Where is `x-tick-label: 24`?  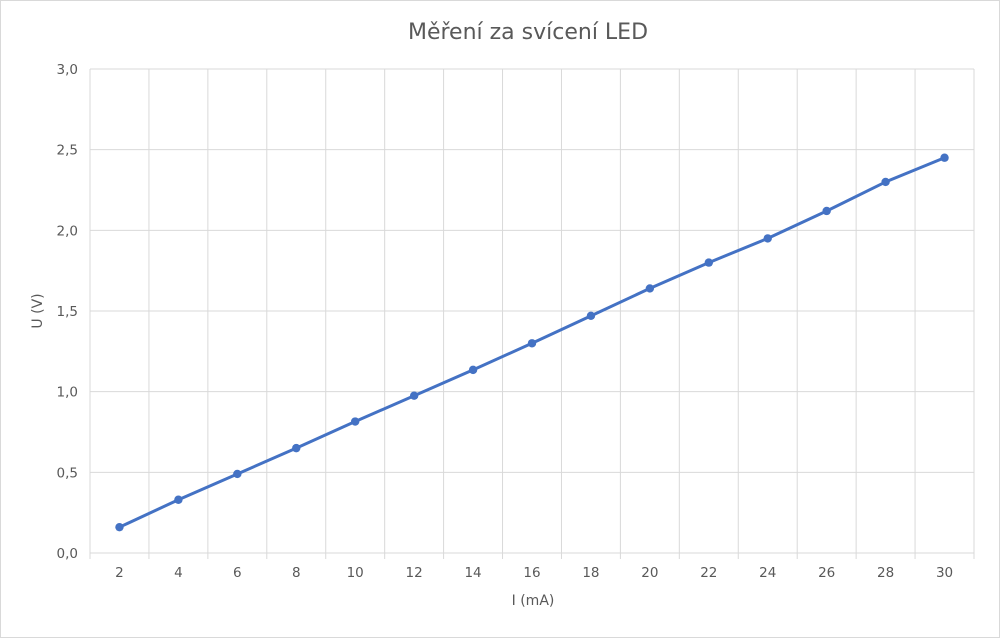 x-tick-label: 24 is located at coordinates (767, 573).